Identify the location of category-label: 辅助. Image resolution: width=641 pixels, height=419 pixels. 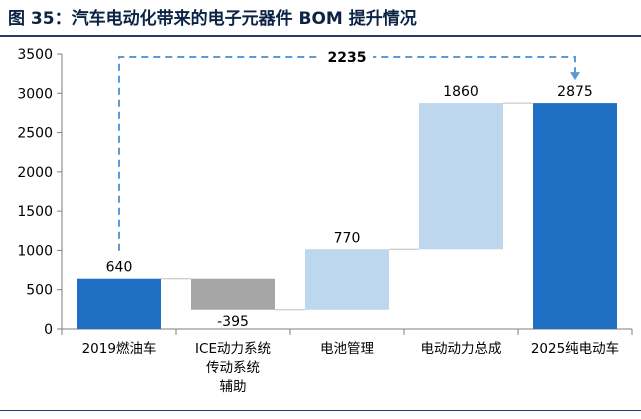
(233, 387).